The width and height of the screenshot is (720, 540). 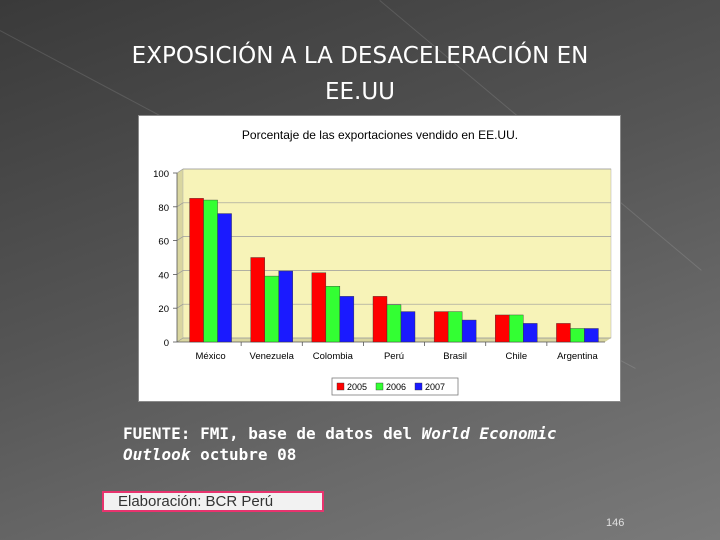 I want to click on x-tick-label: Chile, so click(x=516, y=356).